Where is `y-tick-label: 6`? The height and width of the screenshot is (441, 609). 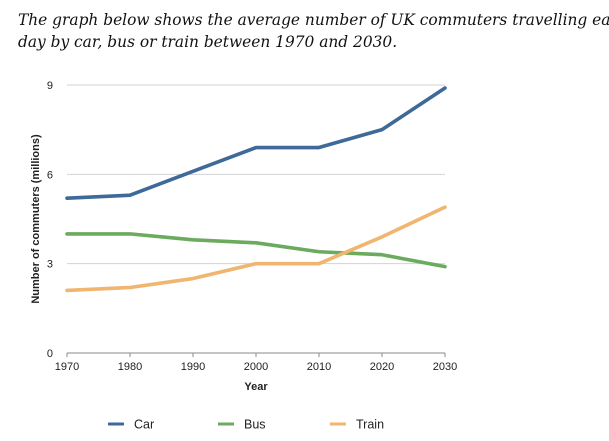
y-tick-label: 6 is located at coordinates (50, 175).